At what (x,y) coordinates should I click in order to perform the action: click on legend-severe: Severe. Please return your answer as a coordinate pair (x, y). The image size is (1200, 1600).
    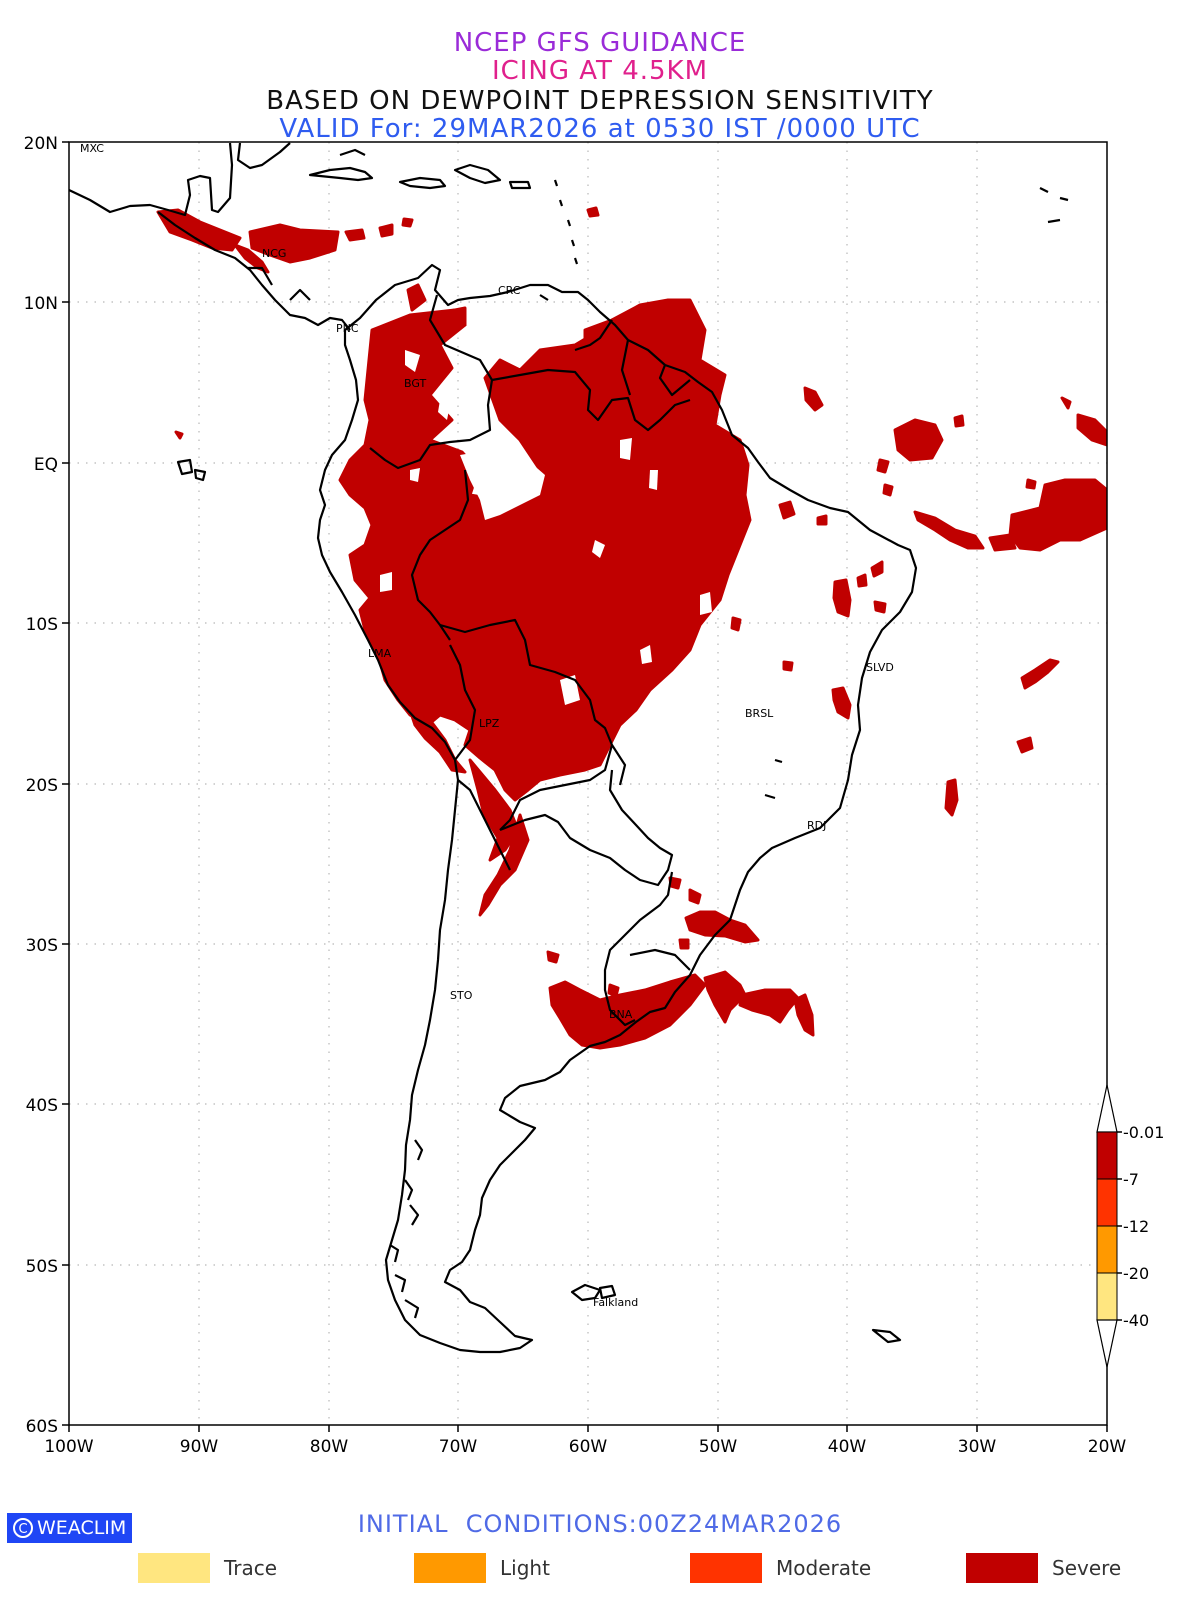
    Looking at the image, I should click on (1043, 1568).